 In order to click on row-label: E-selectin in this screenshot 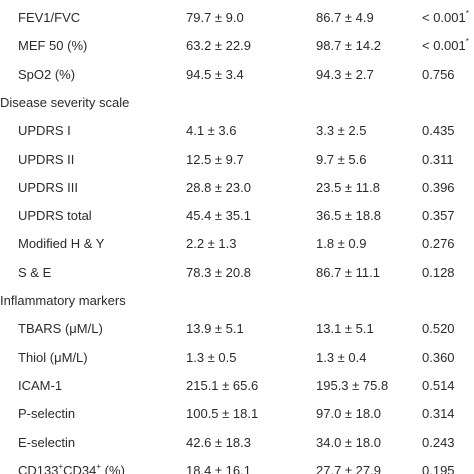, I will do `click(46, 443)`.